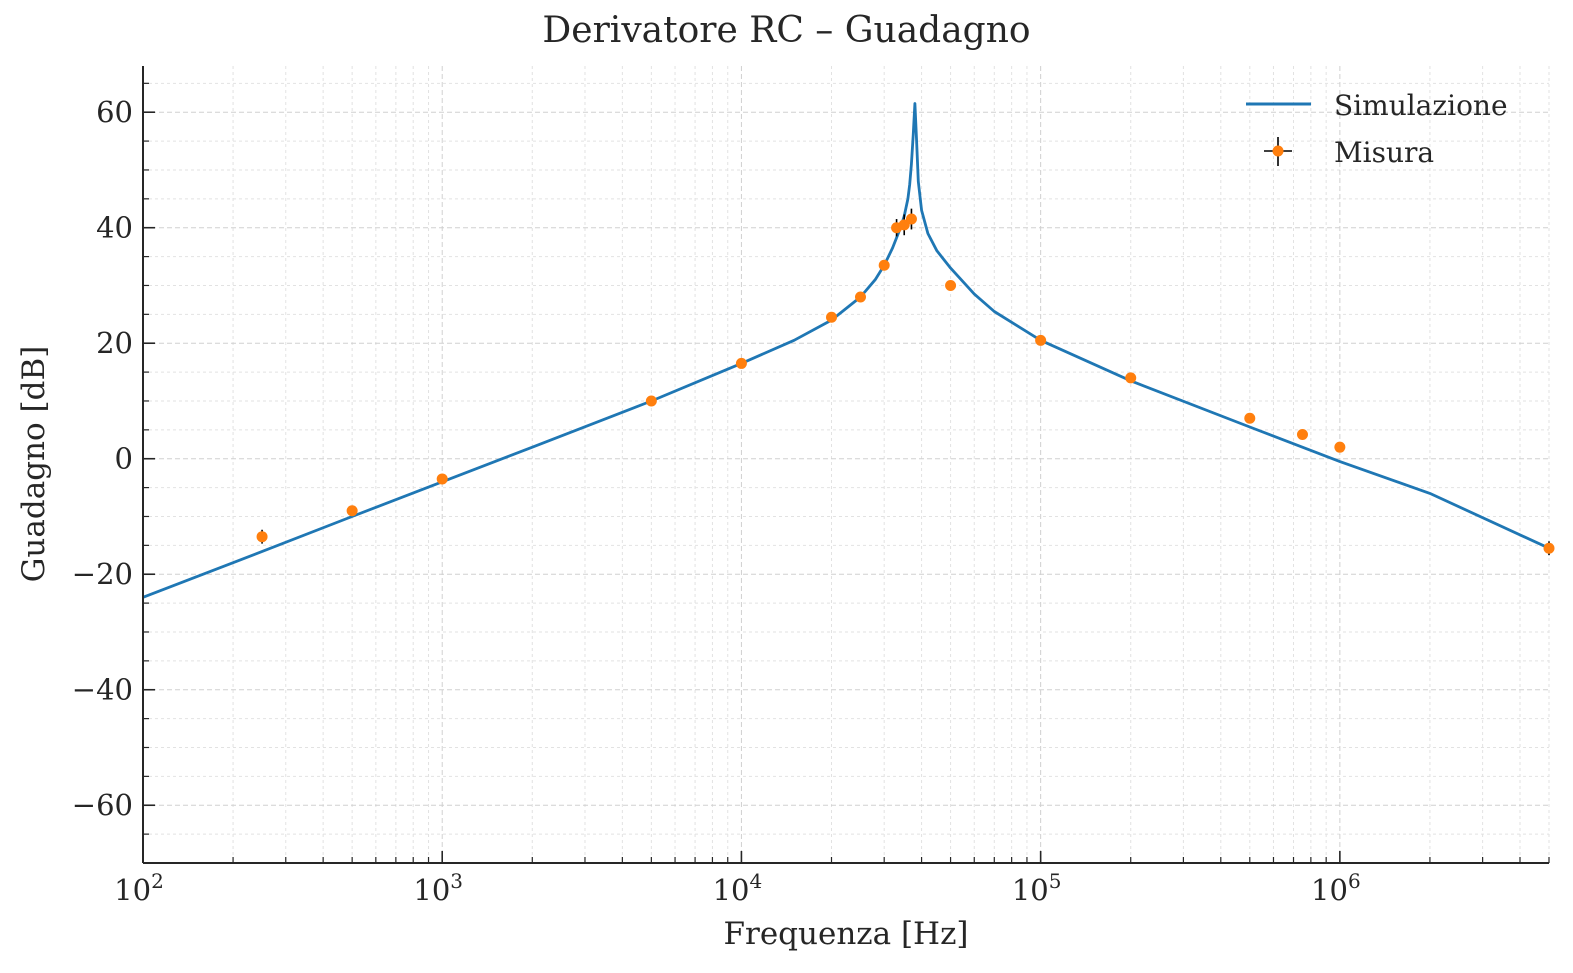 The height and width of the screenshot is (973, 1573). What do you see at coordinates (1037, 888) in the screenshot?
I see `x-tick-label: 10⁵` at bounding box center [1037, 888].